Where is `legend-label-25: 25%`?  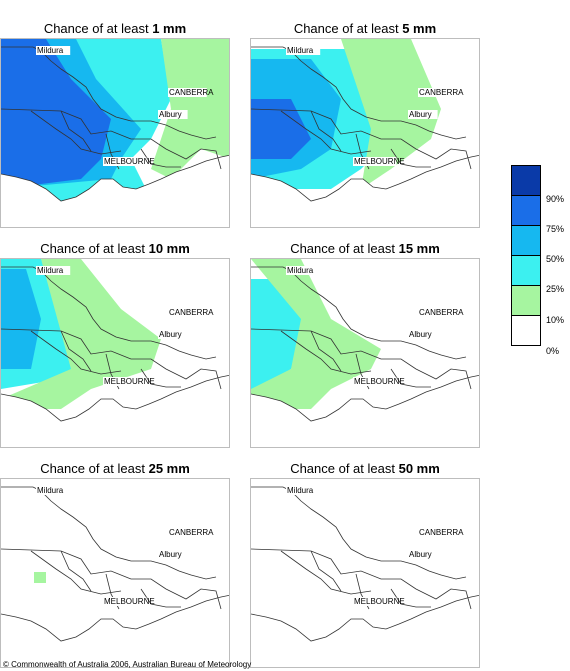
legend-label-25: 25% is located at coordinates (555, 289).